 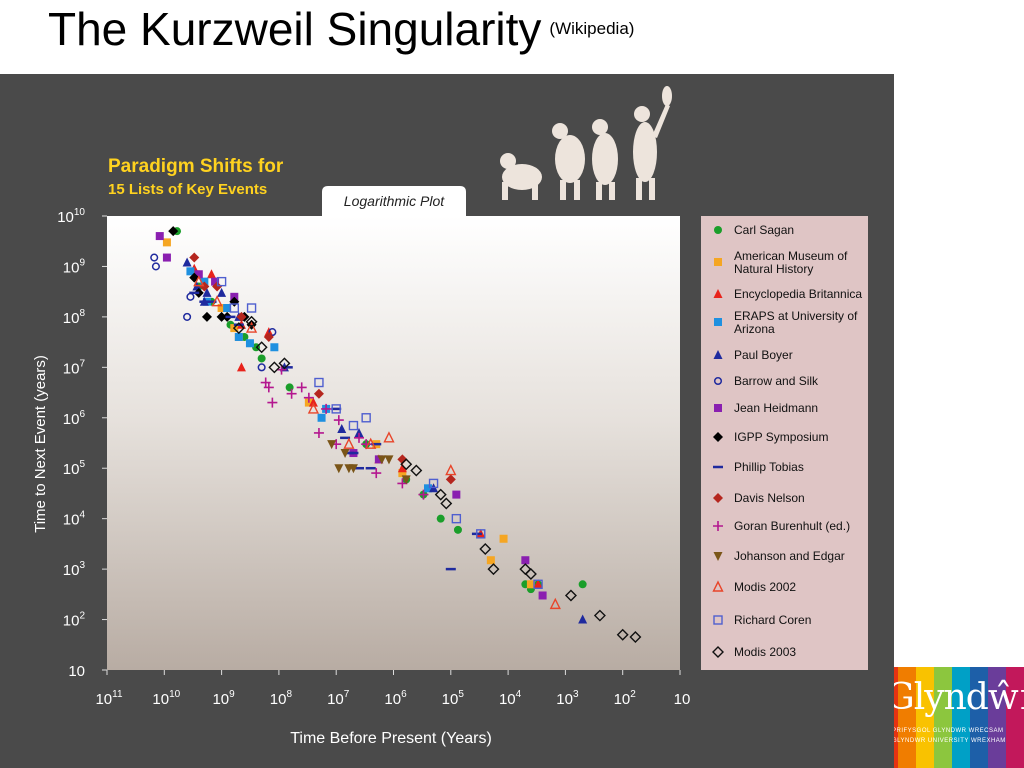 I want to click on legend-label: Phillip Tobias, so click(x=769, y=467).